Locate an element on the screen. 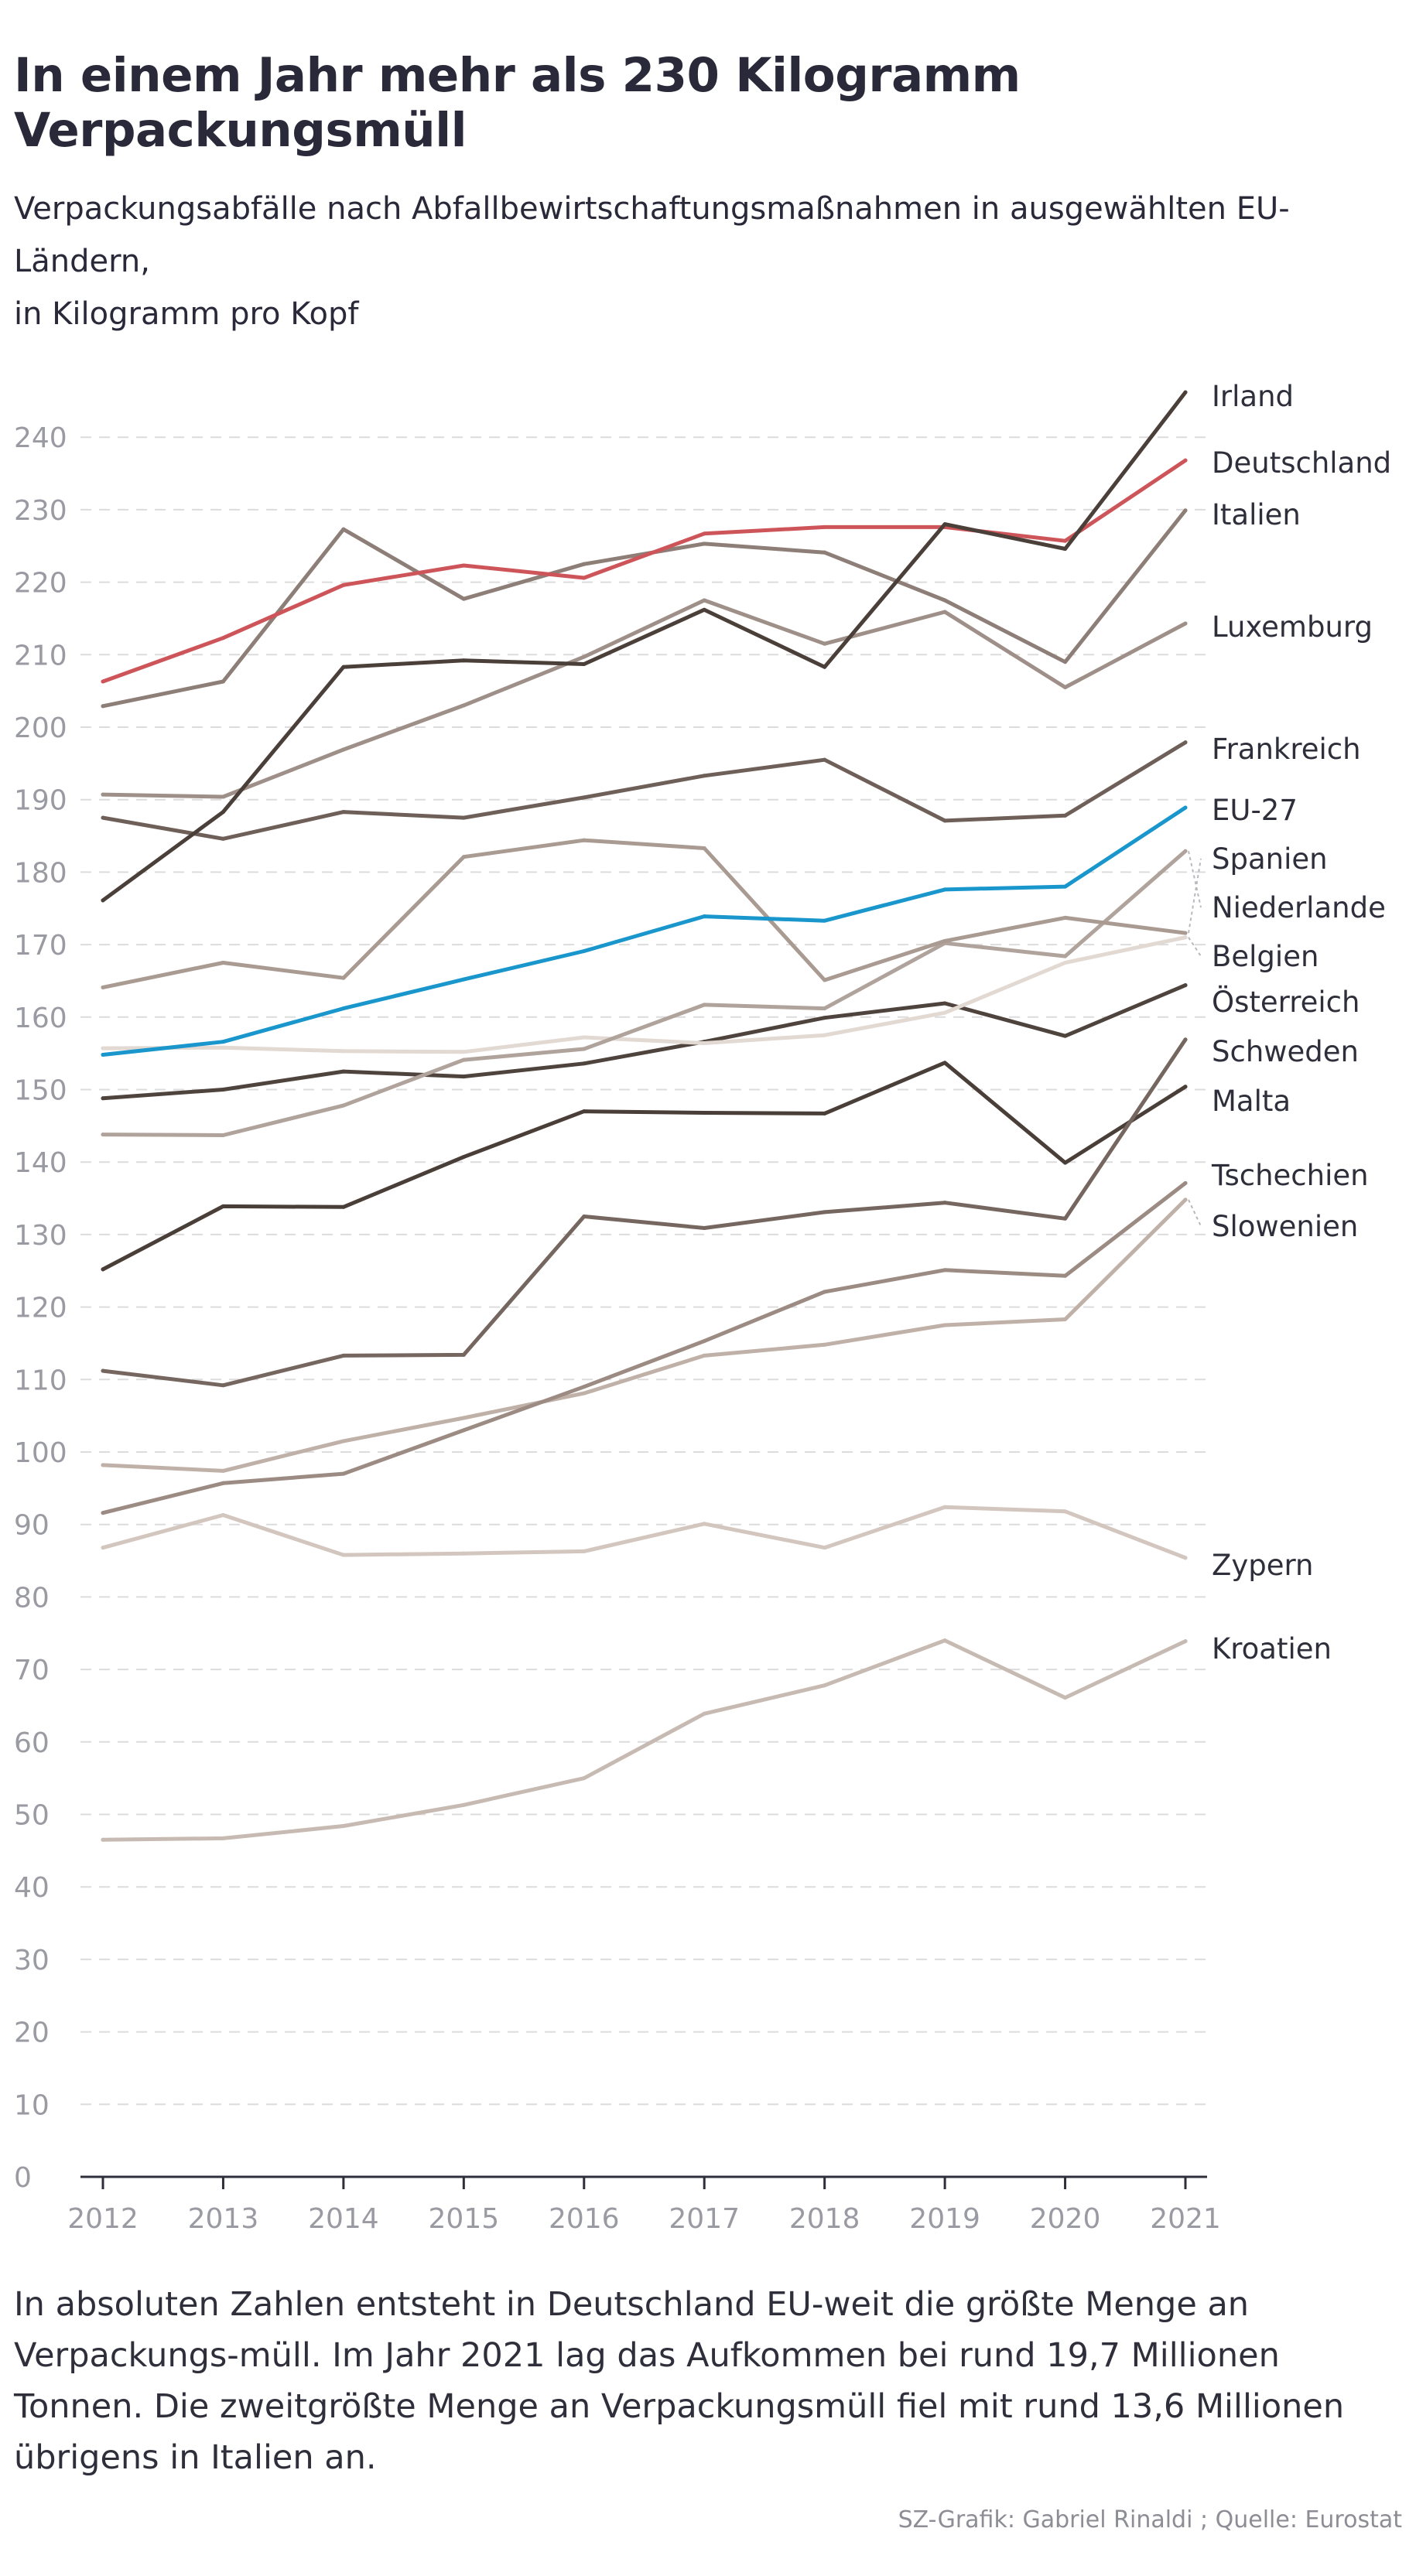  subtitle-line-2: in Kilogramm pro Kopf is located at coordinates (187, 314).